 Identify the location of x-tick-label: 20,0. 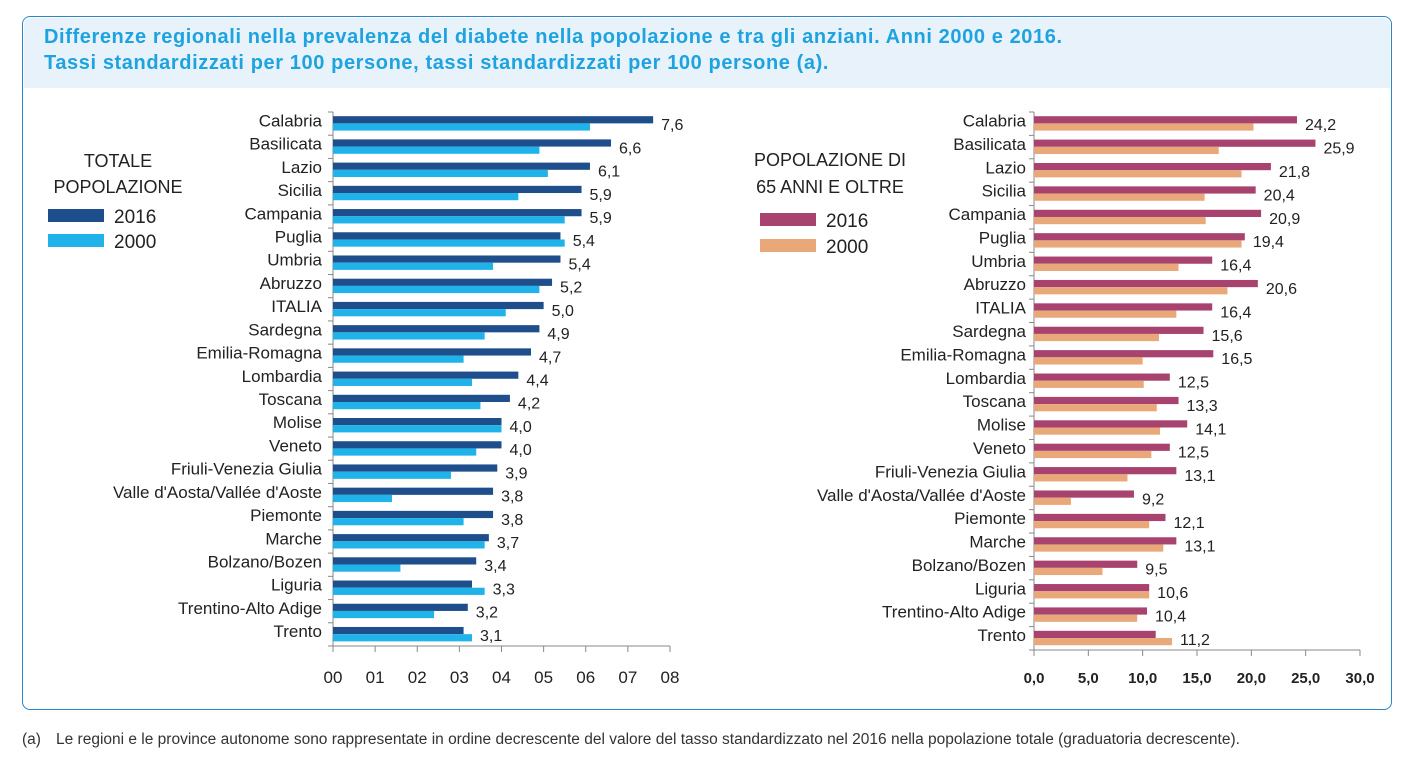
(1251, 678).